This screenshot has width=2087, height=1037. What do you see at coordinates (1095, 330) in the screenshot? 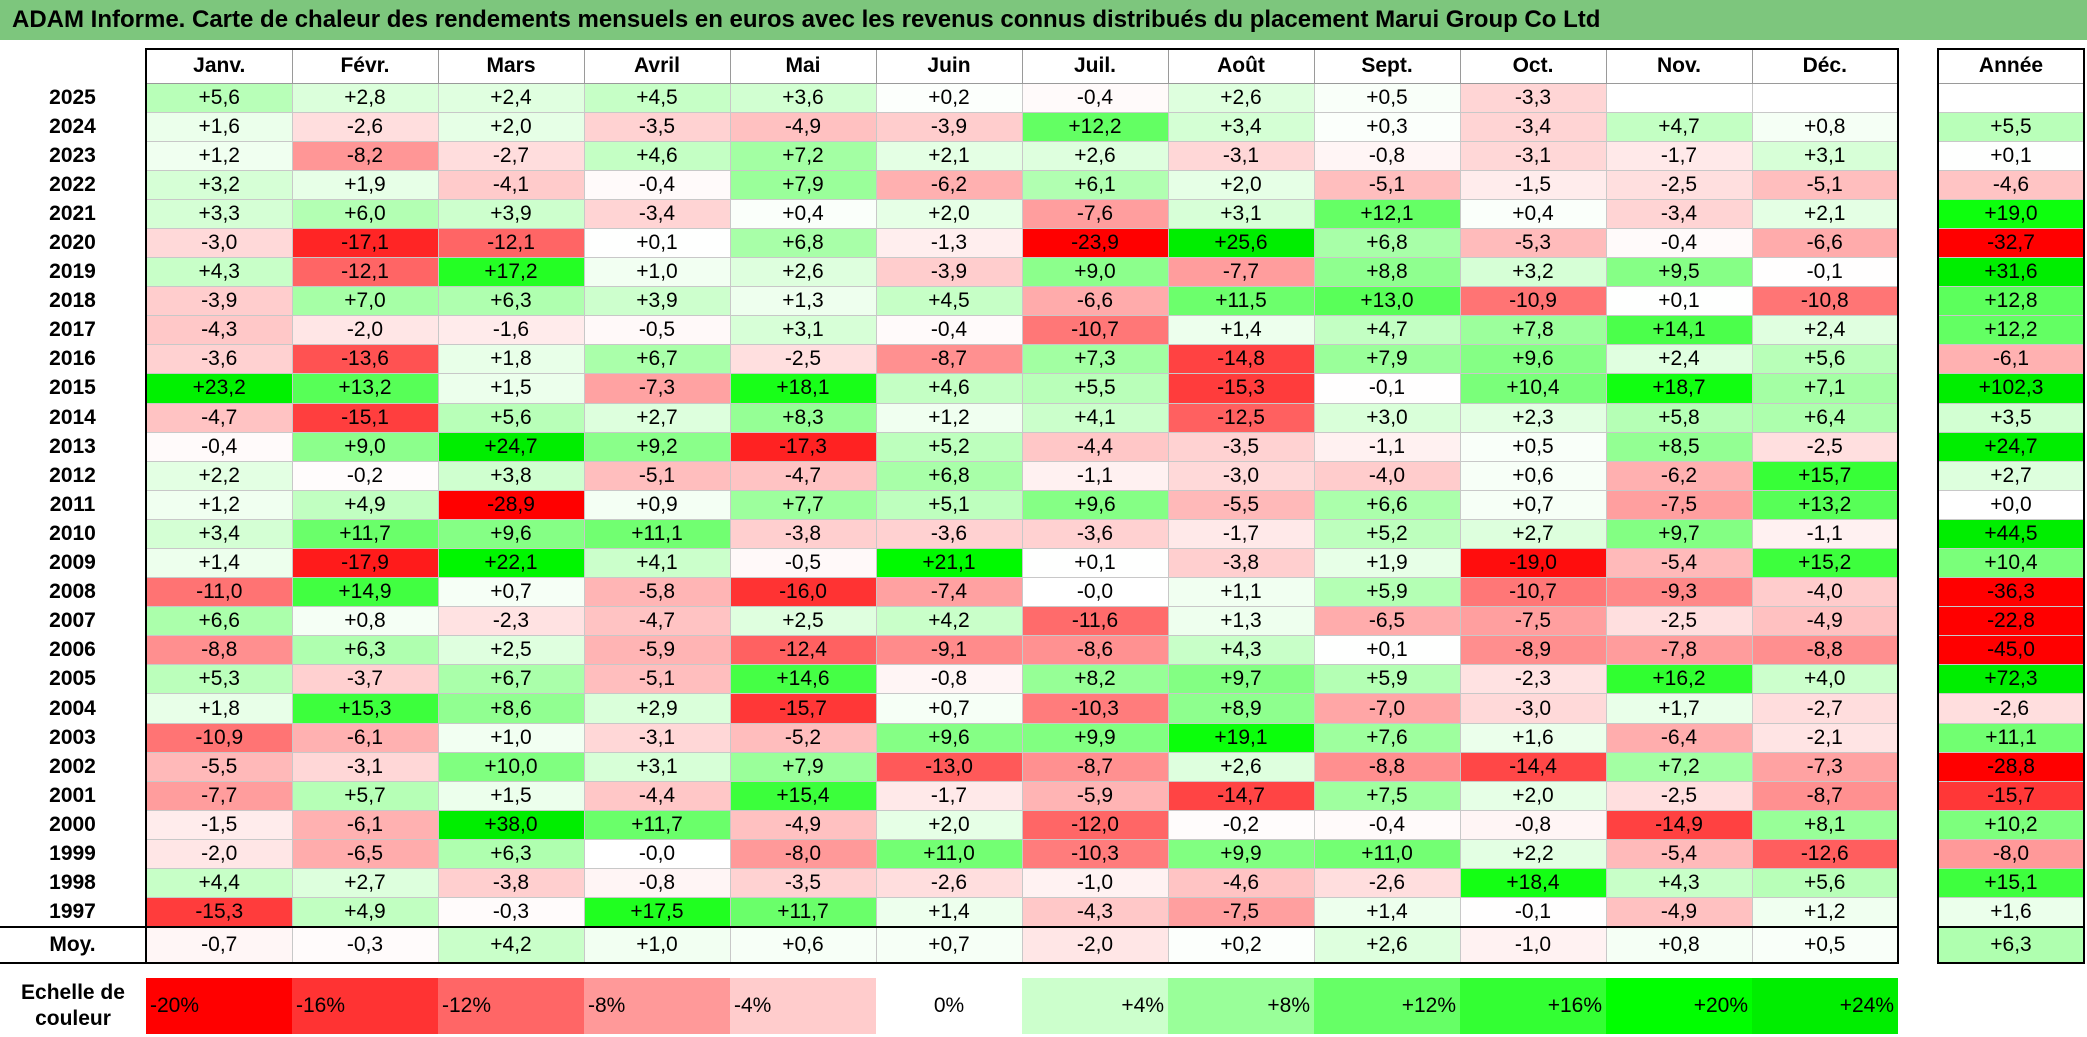
I see `heatmap-cell: -10,7` at bounding box center [1095, 330].